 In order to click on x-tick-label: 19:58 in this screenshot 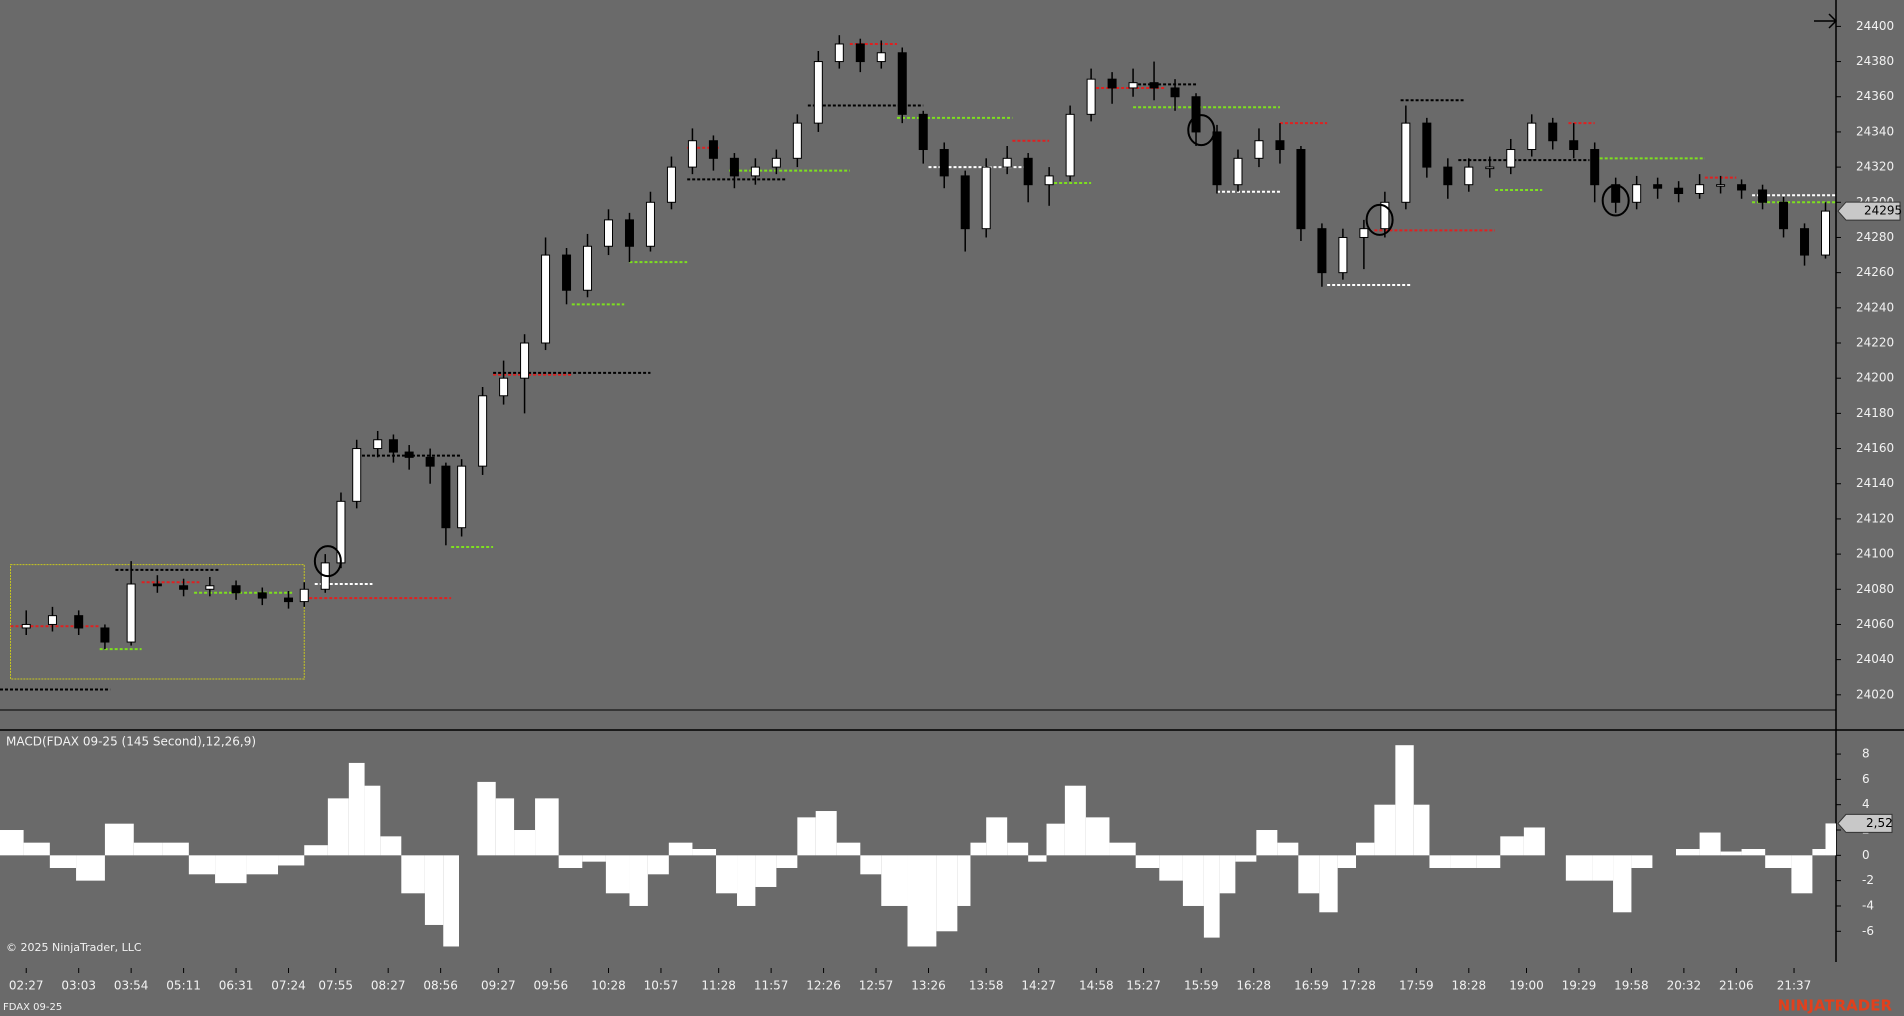, I will do `click(1631, 986)`.